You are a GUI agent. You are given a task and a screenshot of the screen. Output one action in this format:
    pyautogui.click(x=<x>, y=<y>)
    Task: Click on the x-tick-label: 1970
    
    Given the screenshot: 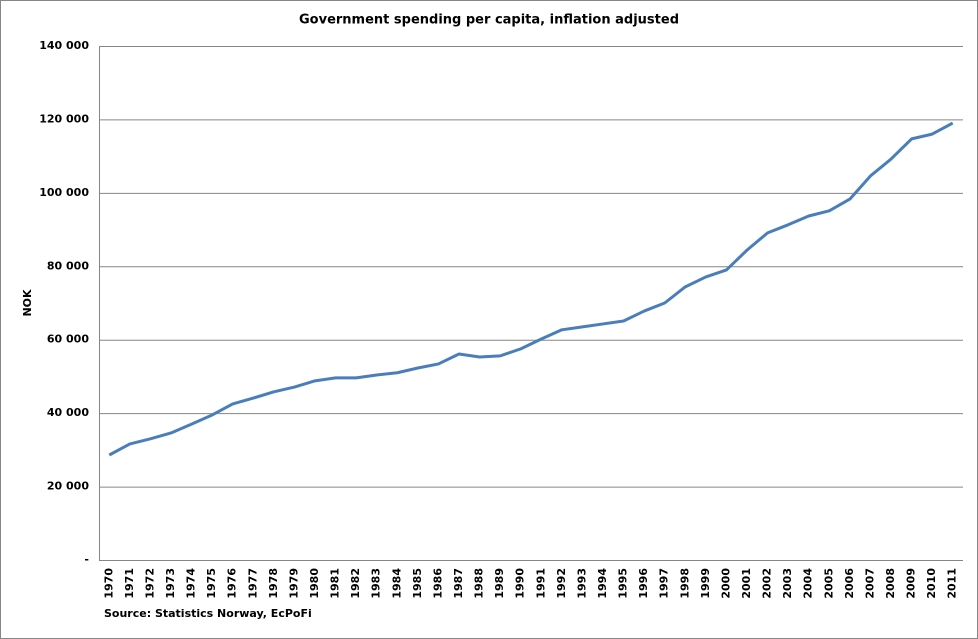 What is the action you would take?
    pyautogui.click(x=108, y=583)
    